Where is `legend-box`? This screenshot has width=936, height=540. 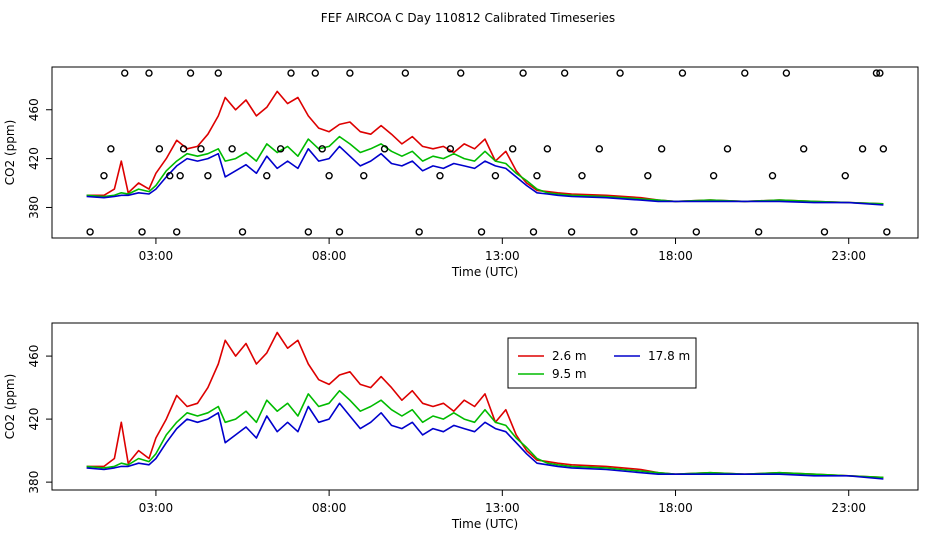
legend-box is located at coordinates (602, 363).